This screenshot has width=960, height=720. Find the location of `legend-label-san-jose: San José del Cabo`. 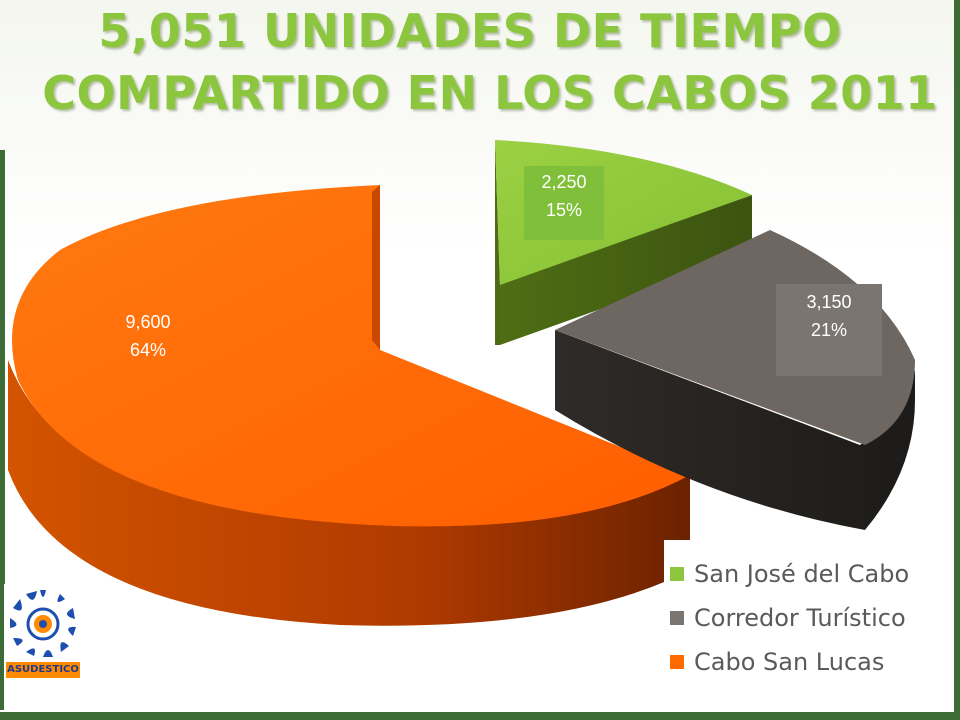

legend-label-san-jose: San José del Cabo is located at coordinates (802, 574).